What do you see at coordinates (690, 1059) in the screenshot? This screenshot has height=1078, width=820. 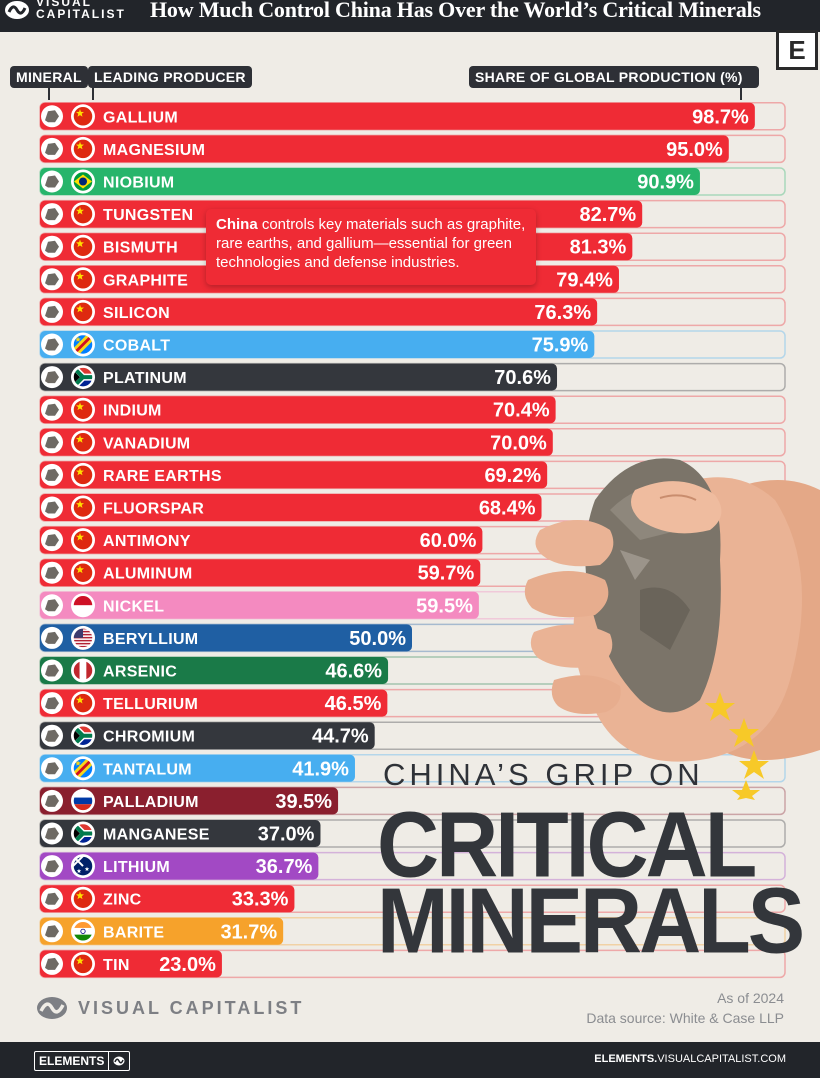 I see `site-url: ELEMENTS.VISUALCAPITALIST.COM` at bounding box center [690, 1059].